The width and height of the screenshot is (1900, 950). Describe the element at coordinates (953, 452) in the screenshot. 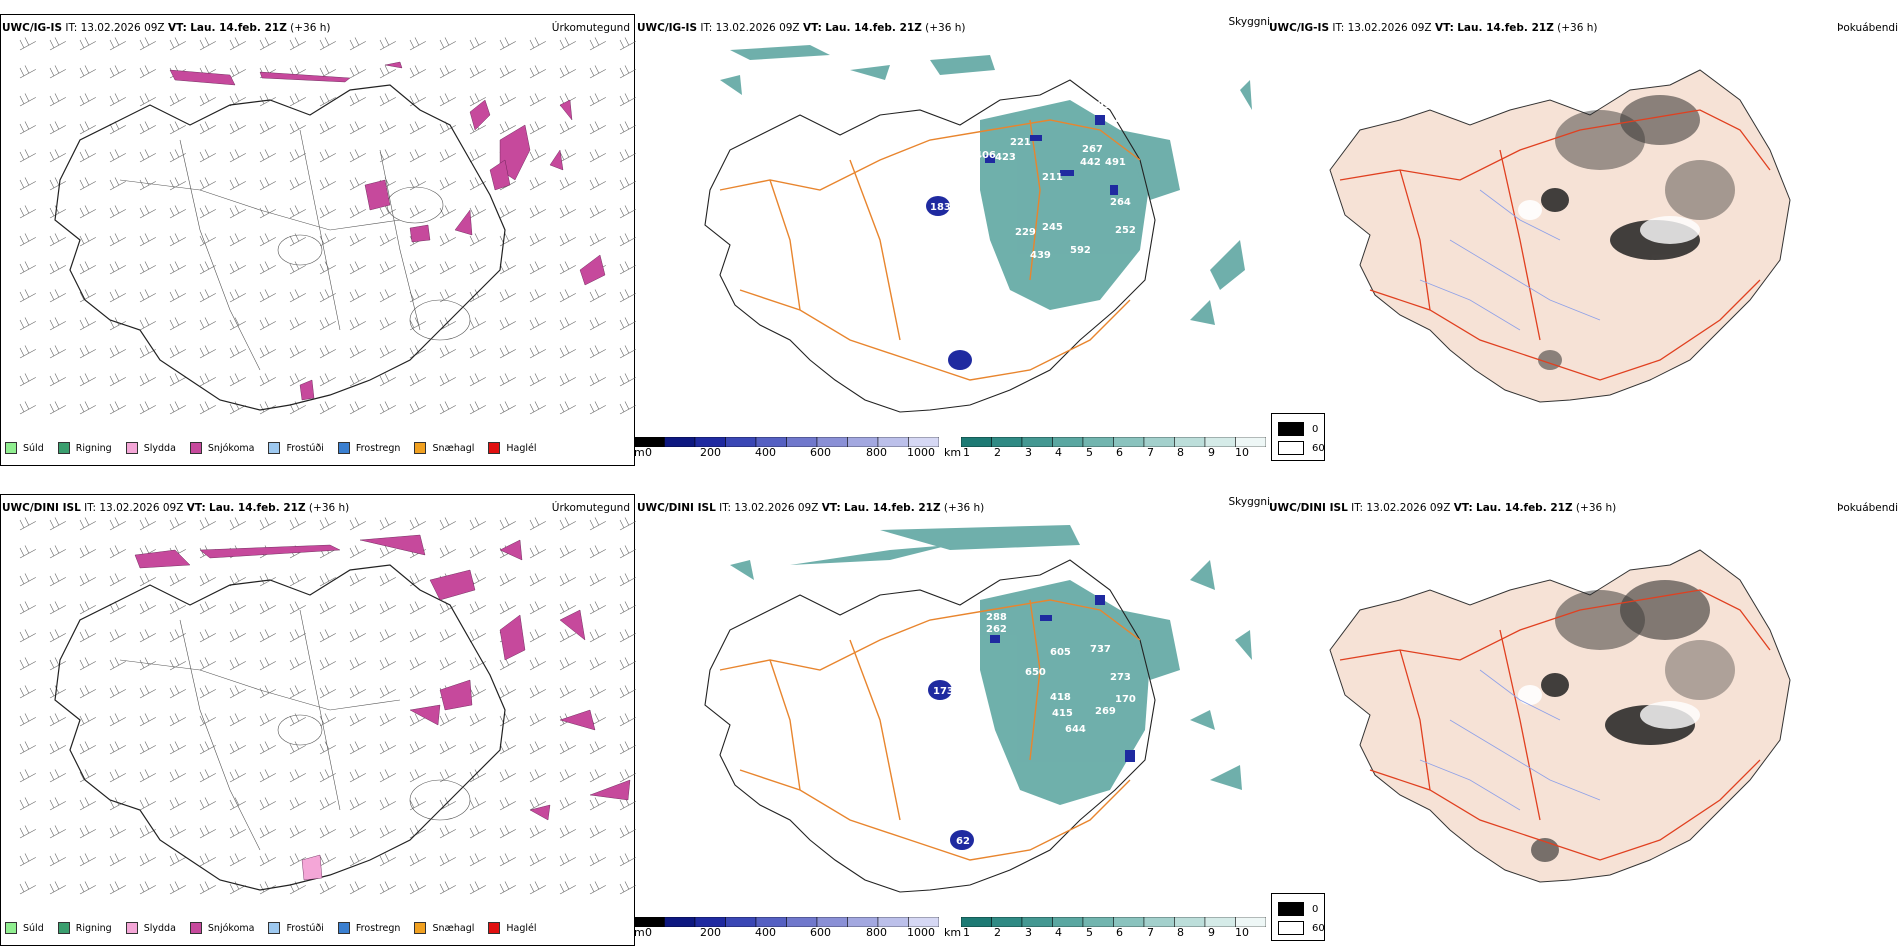

I see `km-cbar-unit: km` at that location.